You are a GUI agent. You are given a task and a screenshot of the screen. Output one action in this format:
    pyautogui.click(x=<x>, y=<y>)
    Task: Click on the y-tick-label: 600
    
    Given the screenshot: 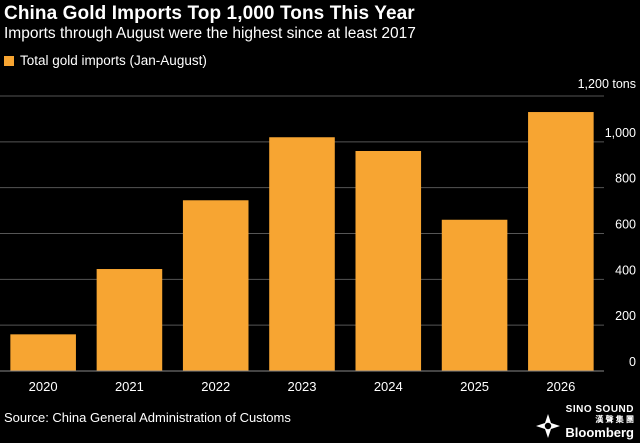 What is the action you would take?
    pyautogui.click(x=625, y=225)
    